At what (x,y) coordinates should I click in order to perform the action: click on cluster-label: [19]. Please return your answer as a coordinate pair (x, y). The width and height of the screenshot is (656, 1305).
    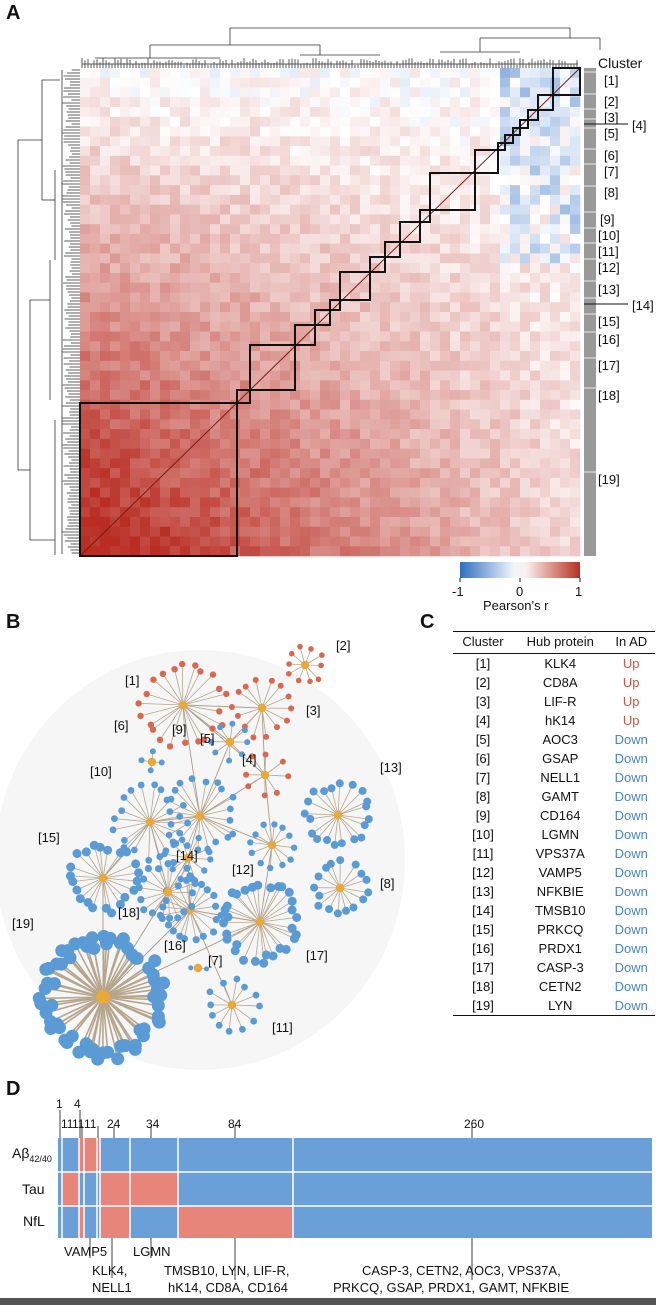
    Looking at the image, I should click on (609, 479).